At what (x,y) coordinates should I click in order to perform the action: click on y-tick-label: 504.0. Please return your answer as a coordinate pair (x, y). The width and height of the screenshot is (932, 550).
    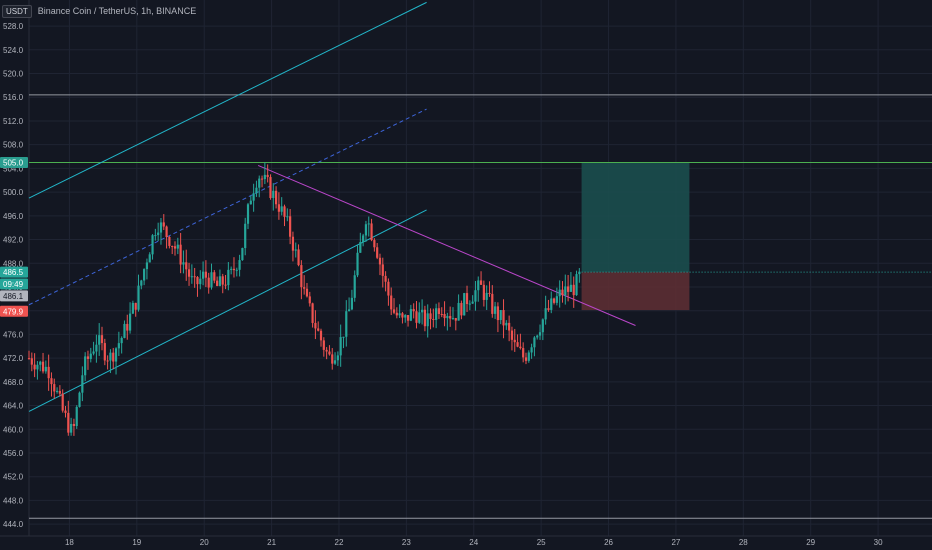
    Looking at the image, I should click on (13, 168).